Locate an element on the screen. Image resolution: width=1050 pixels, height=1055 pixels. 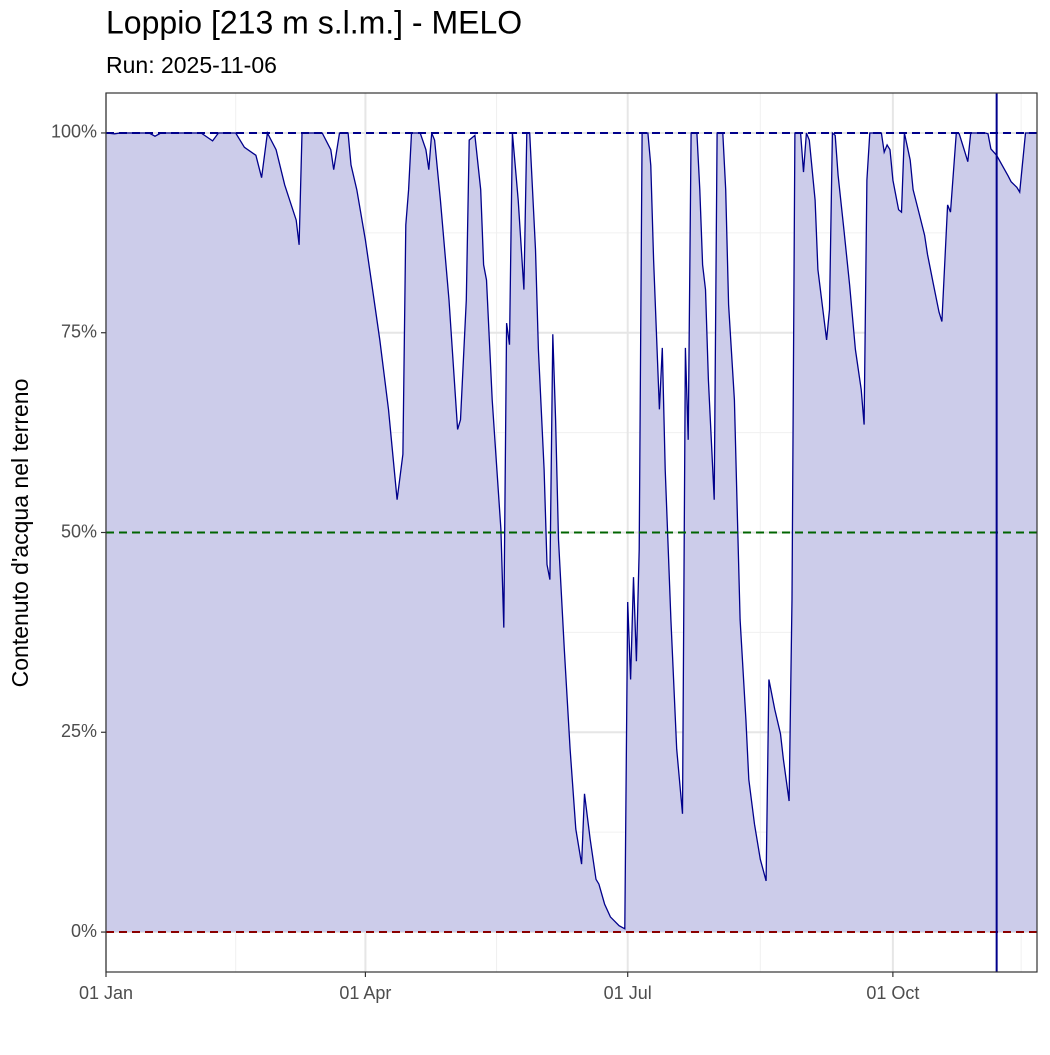
x-tick-label: 01 Jul is located at coordinates (628, 993).